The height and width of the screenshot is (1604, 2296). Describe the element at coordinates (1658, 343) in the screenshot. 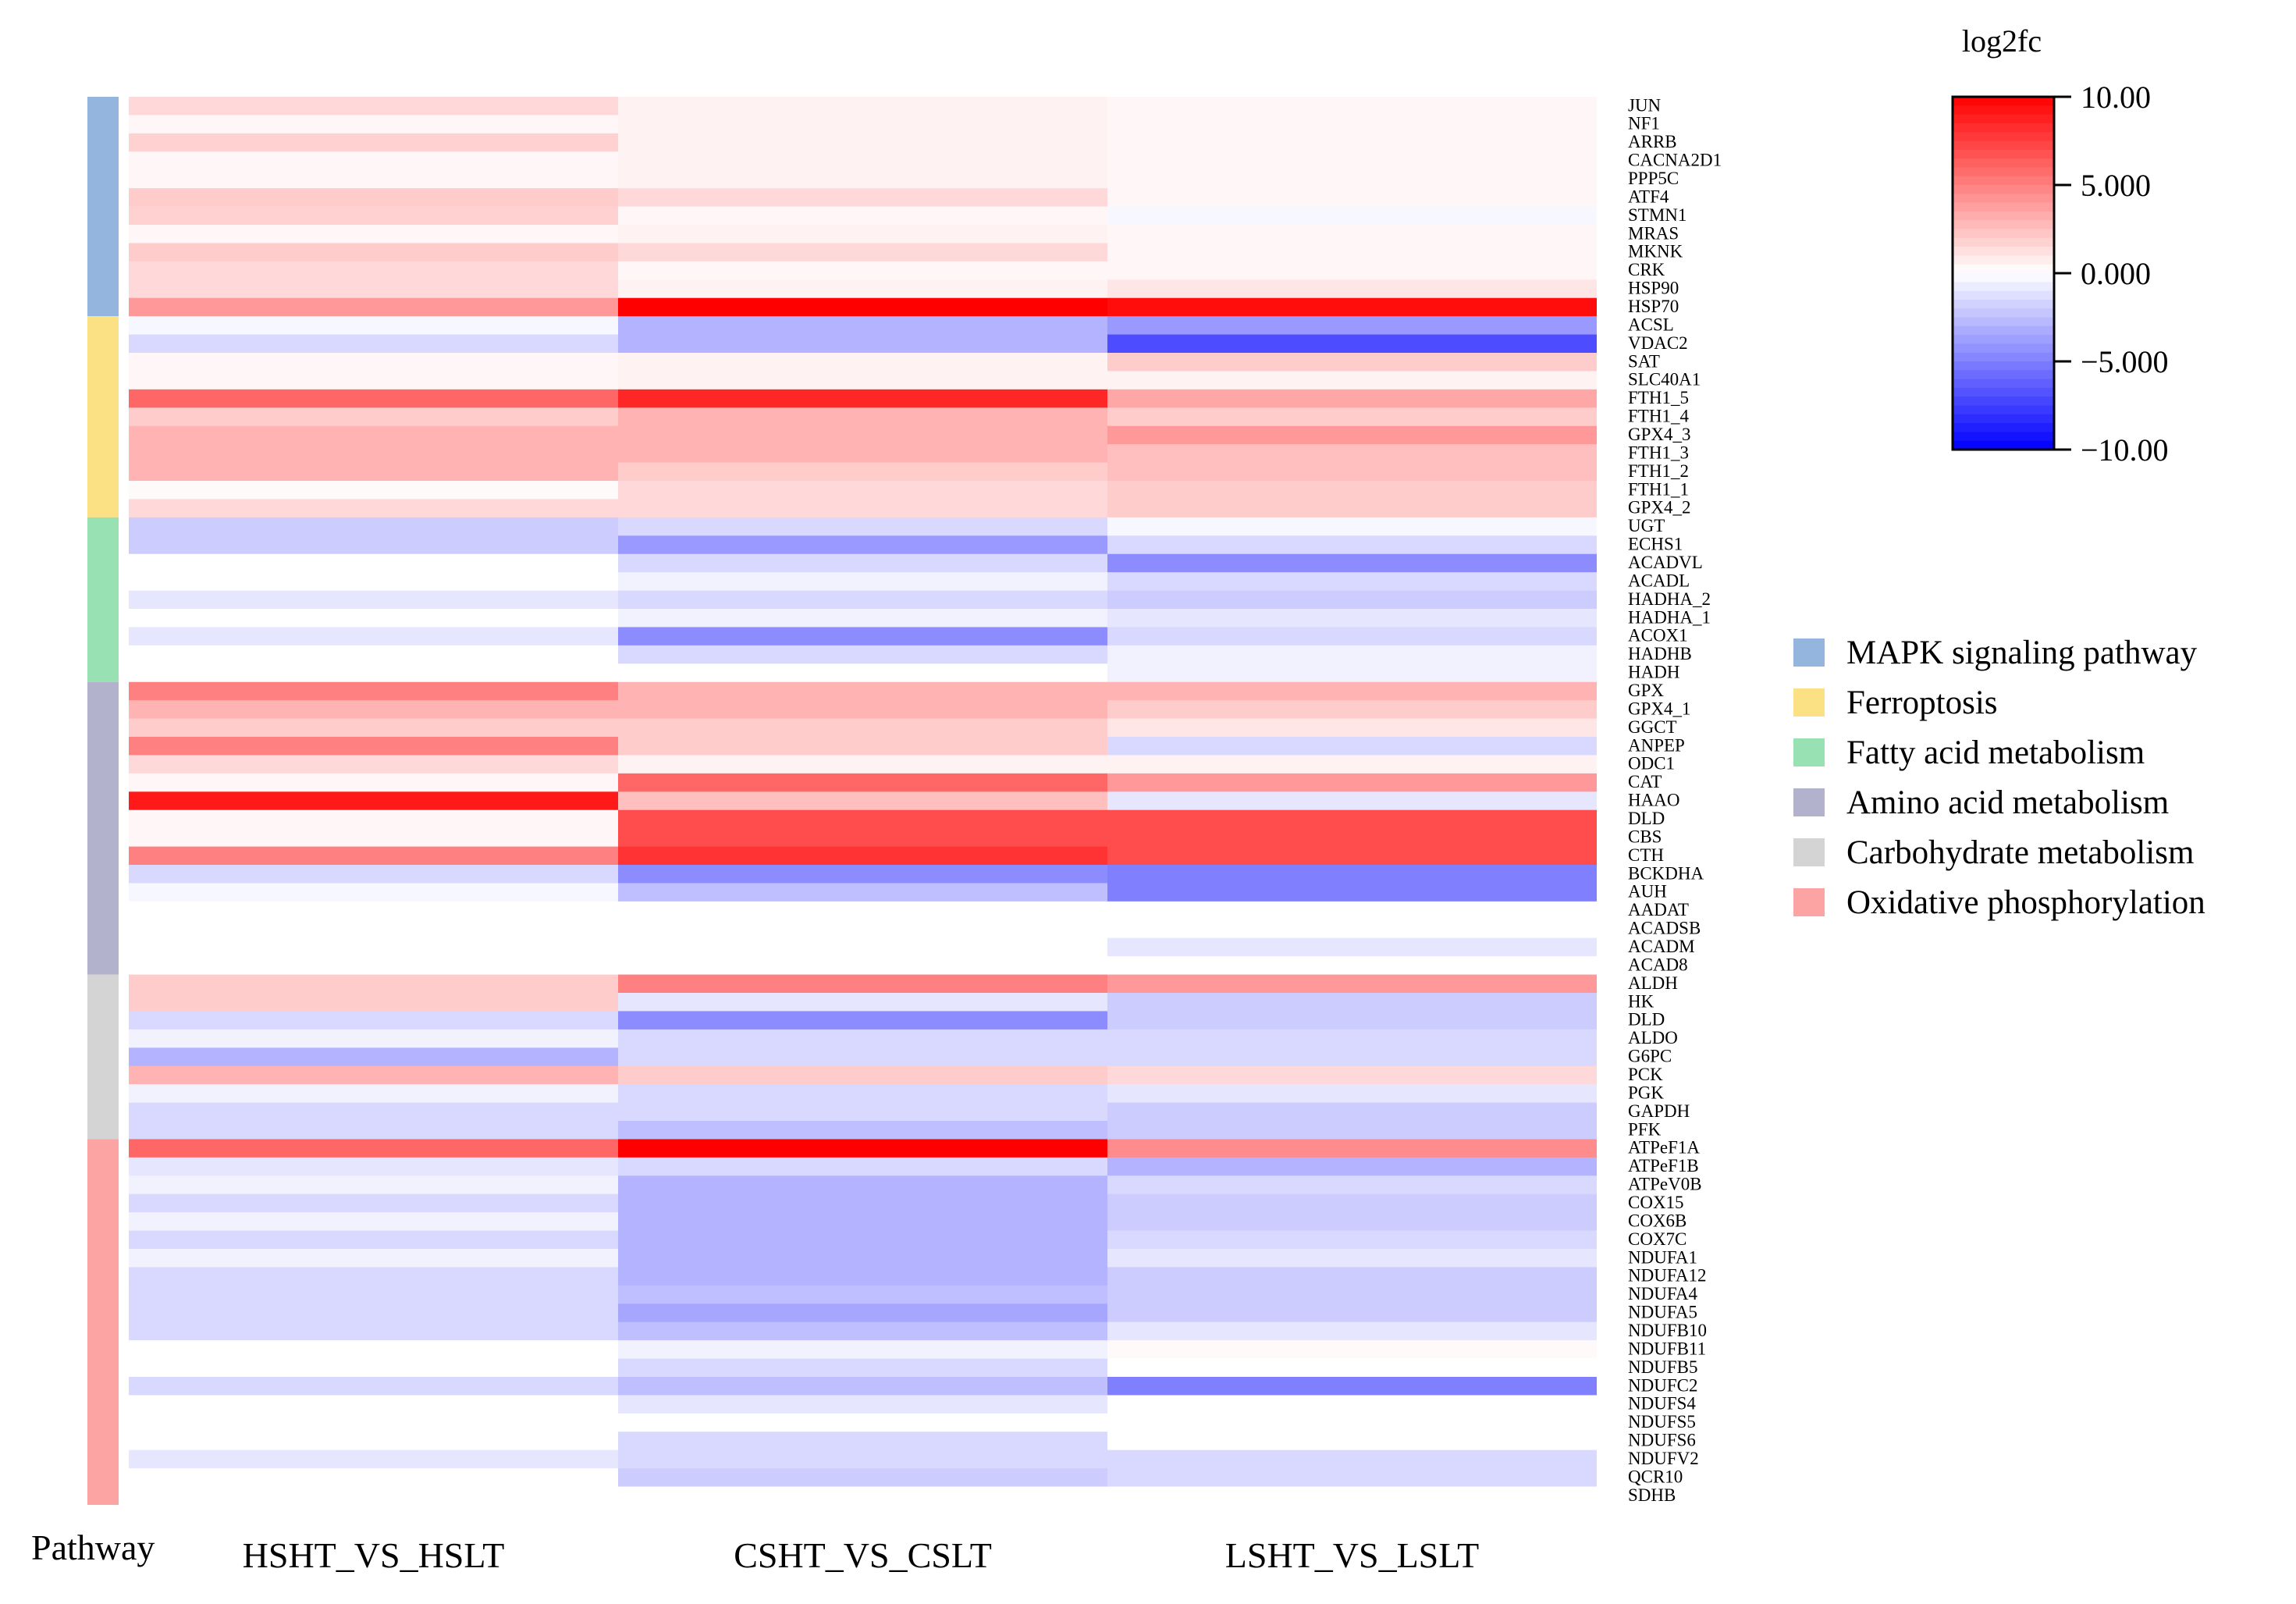

I see `gene-label: VDAC2` at that location.